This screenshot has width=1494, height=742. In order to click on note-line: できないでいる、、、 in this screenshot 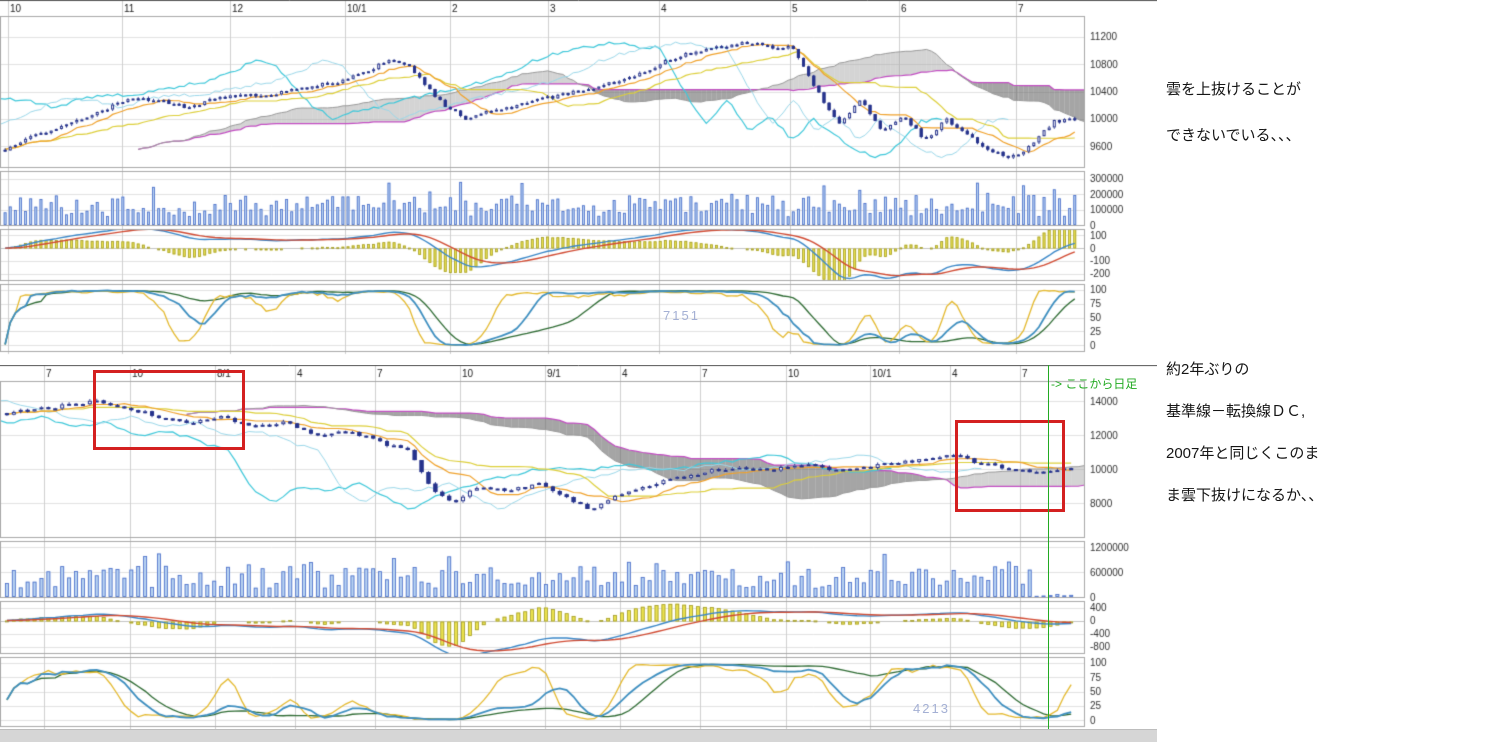, I will do `click(1233, 135)`.